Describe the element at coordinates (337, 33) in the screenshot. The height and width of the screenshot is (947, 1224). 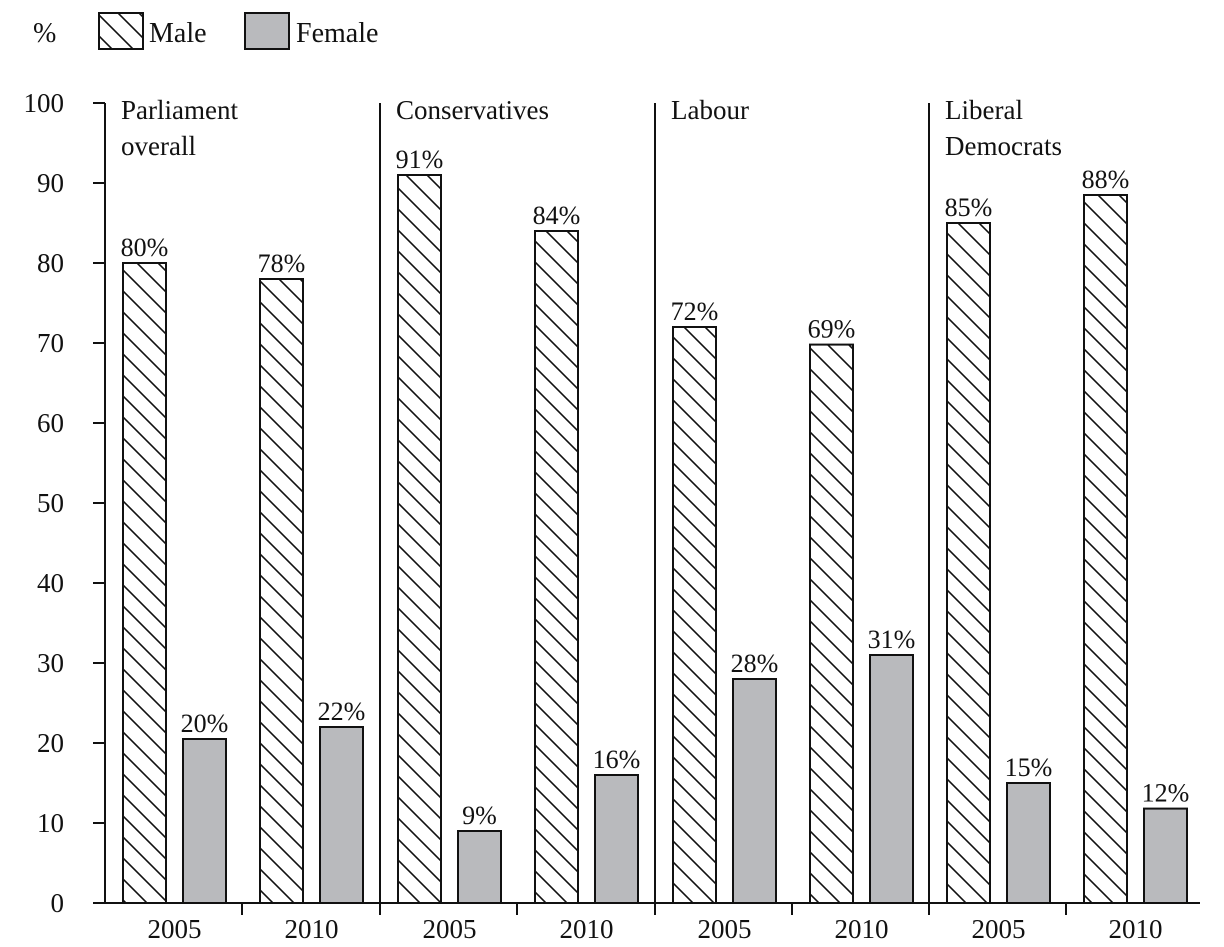
I see `legend-label-female: Female` at that location.